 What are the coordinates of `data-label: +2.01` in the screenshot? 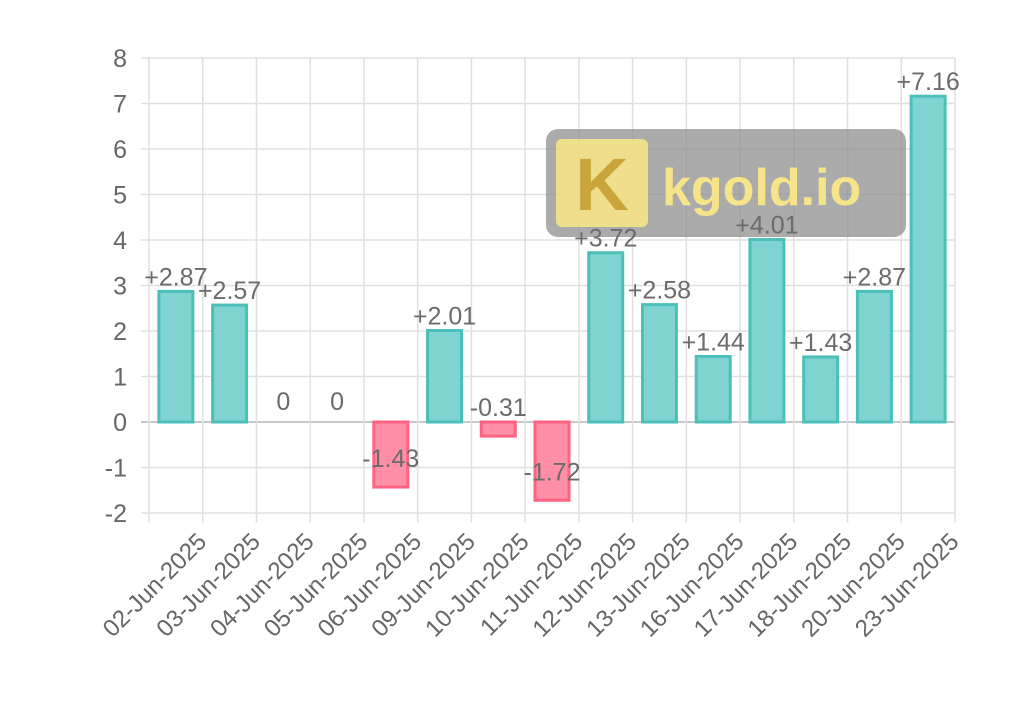 It's located at (444, 317).